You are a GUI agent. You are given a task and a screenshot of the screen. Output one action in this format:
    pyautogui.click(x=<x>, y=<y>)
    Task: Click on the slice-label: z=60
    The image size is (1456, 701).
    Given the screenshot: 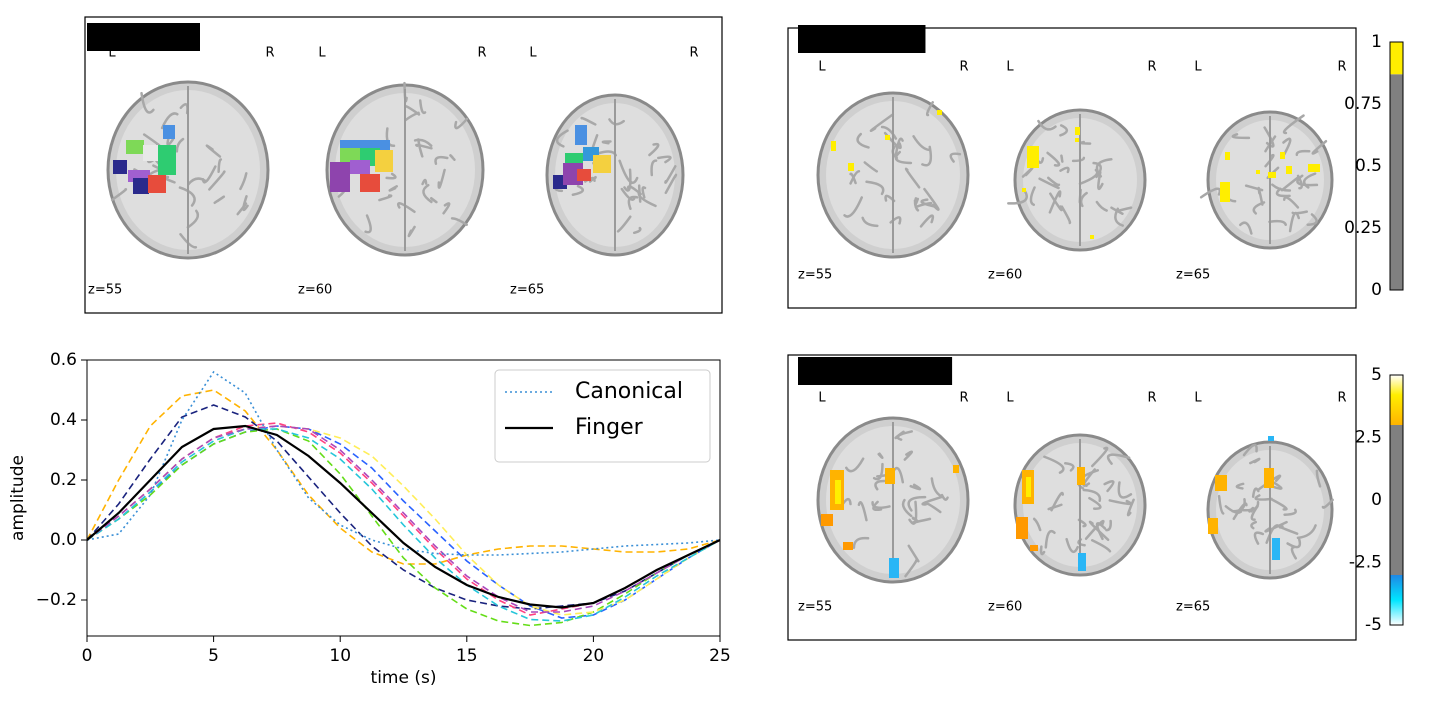 What is the action you would take?
    pyautogui.click(x=1005, y=607)
    